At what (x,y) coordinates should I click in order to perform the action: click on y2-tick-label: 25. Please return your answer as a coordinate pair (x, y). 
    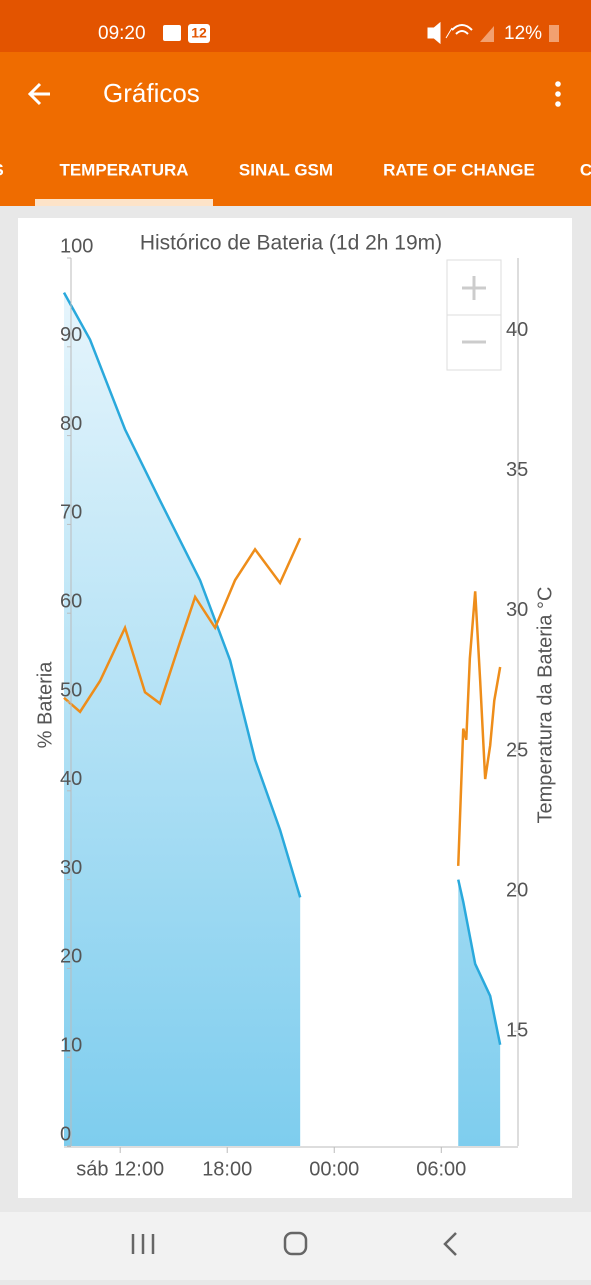
    Looking at the image, I should click on (517, 750).